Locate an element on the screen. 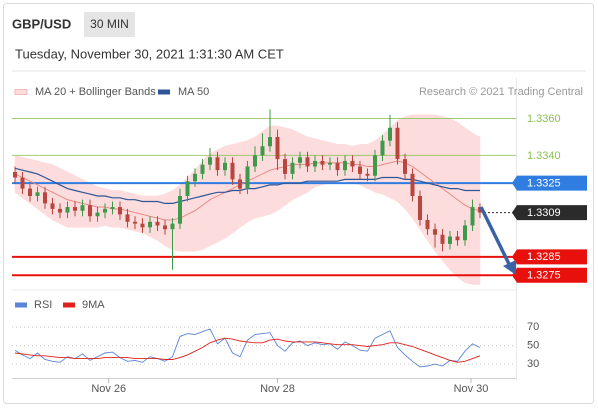  level-label: 1.3309 is located at coordinates (544, 213).